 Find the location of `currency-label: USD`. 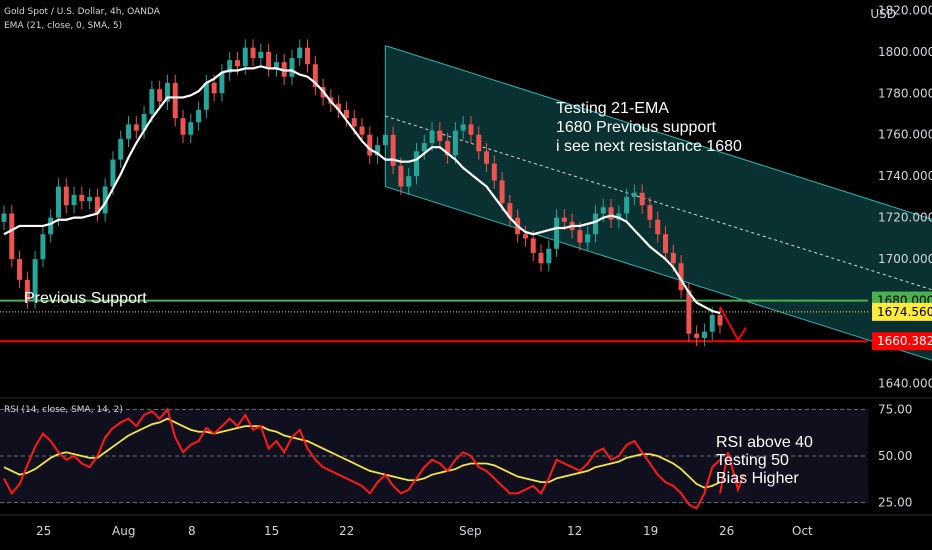

currency-label: USD is located at coordinates (883, 14).